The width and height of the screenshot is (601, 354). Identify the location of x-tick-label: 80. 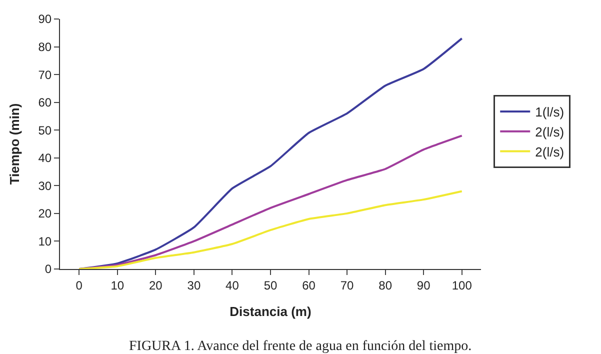
(385, 285).